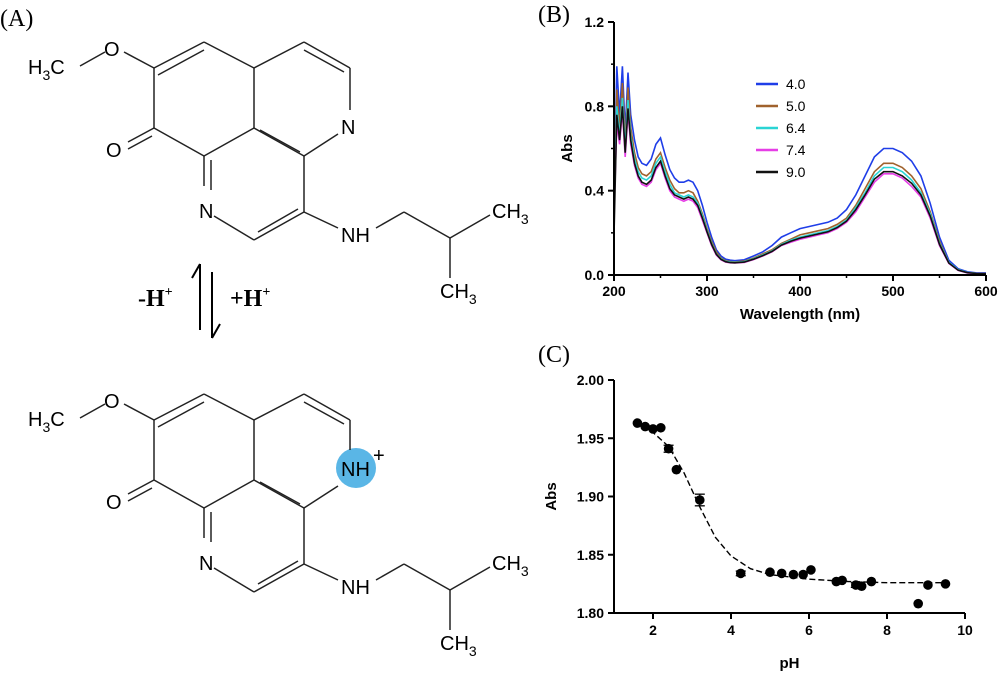 The width and height of the screenshot is (1000, 673). What do you see at coordinates (114, 151) in the screenshot?
I see `carbonyl-oxygen: O` at bounding box center [114, 151].